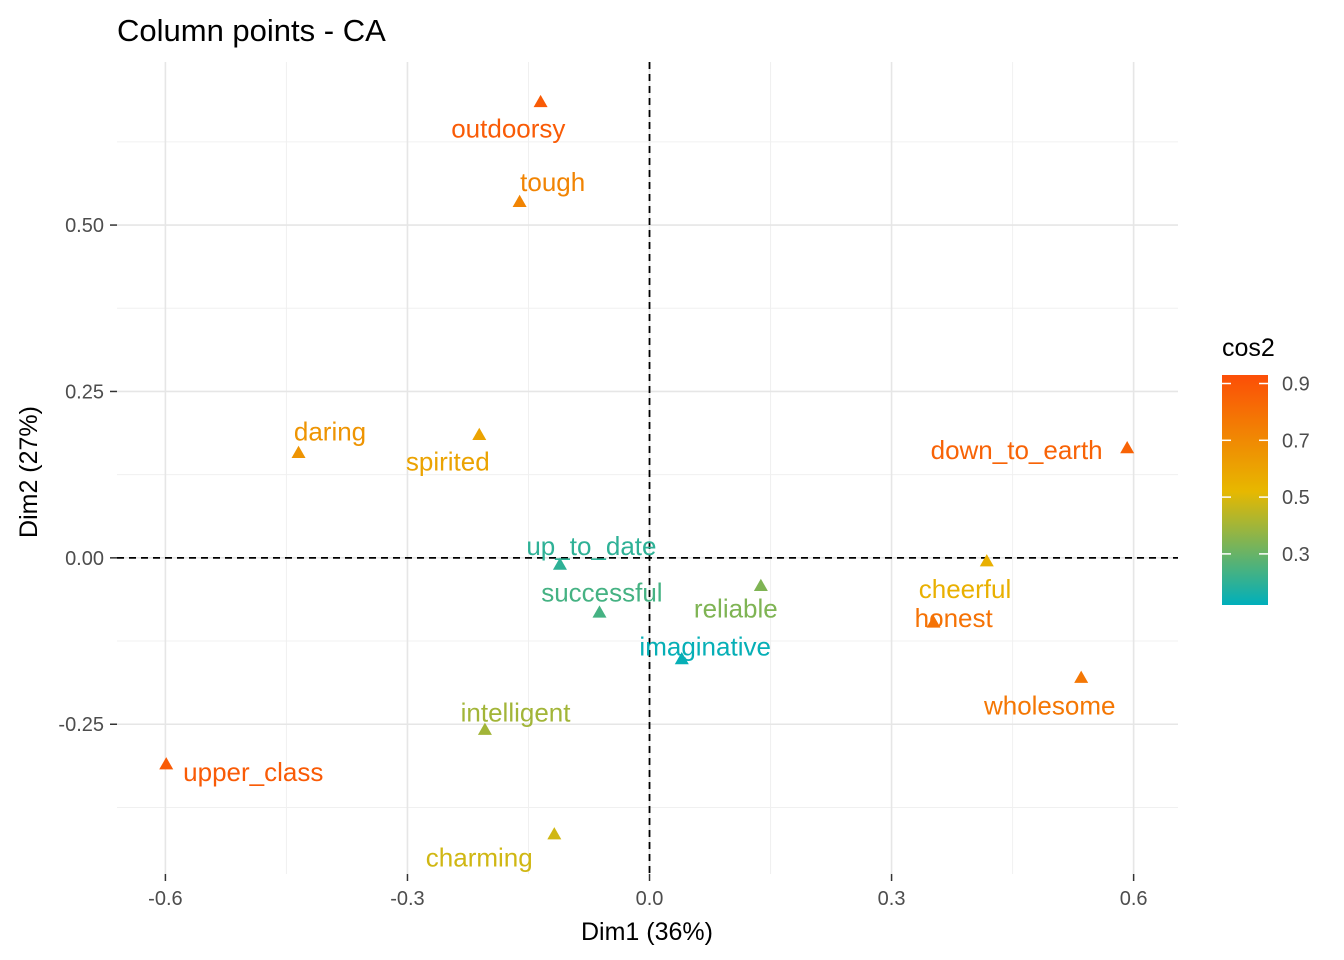 This screenshot has height=960, width=1344. Describe the element at coordinates (298, 451) in the screenshot. I see `point-marker-daring` at that location.